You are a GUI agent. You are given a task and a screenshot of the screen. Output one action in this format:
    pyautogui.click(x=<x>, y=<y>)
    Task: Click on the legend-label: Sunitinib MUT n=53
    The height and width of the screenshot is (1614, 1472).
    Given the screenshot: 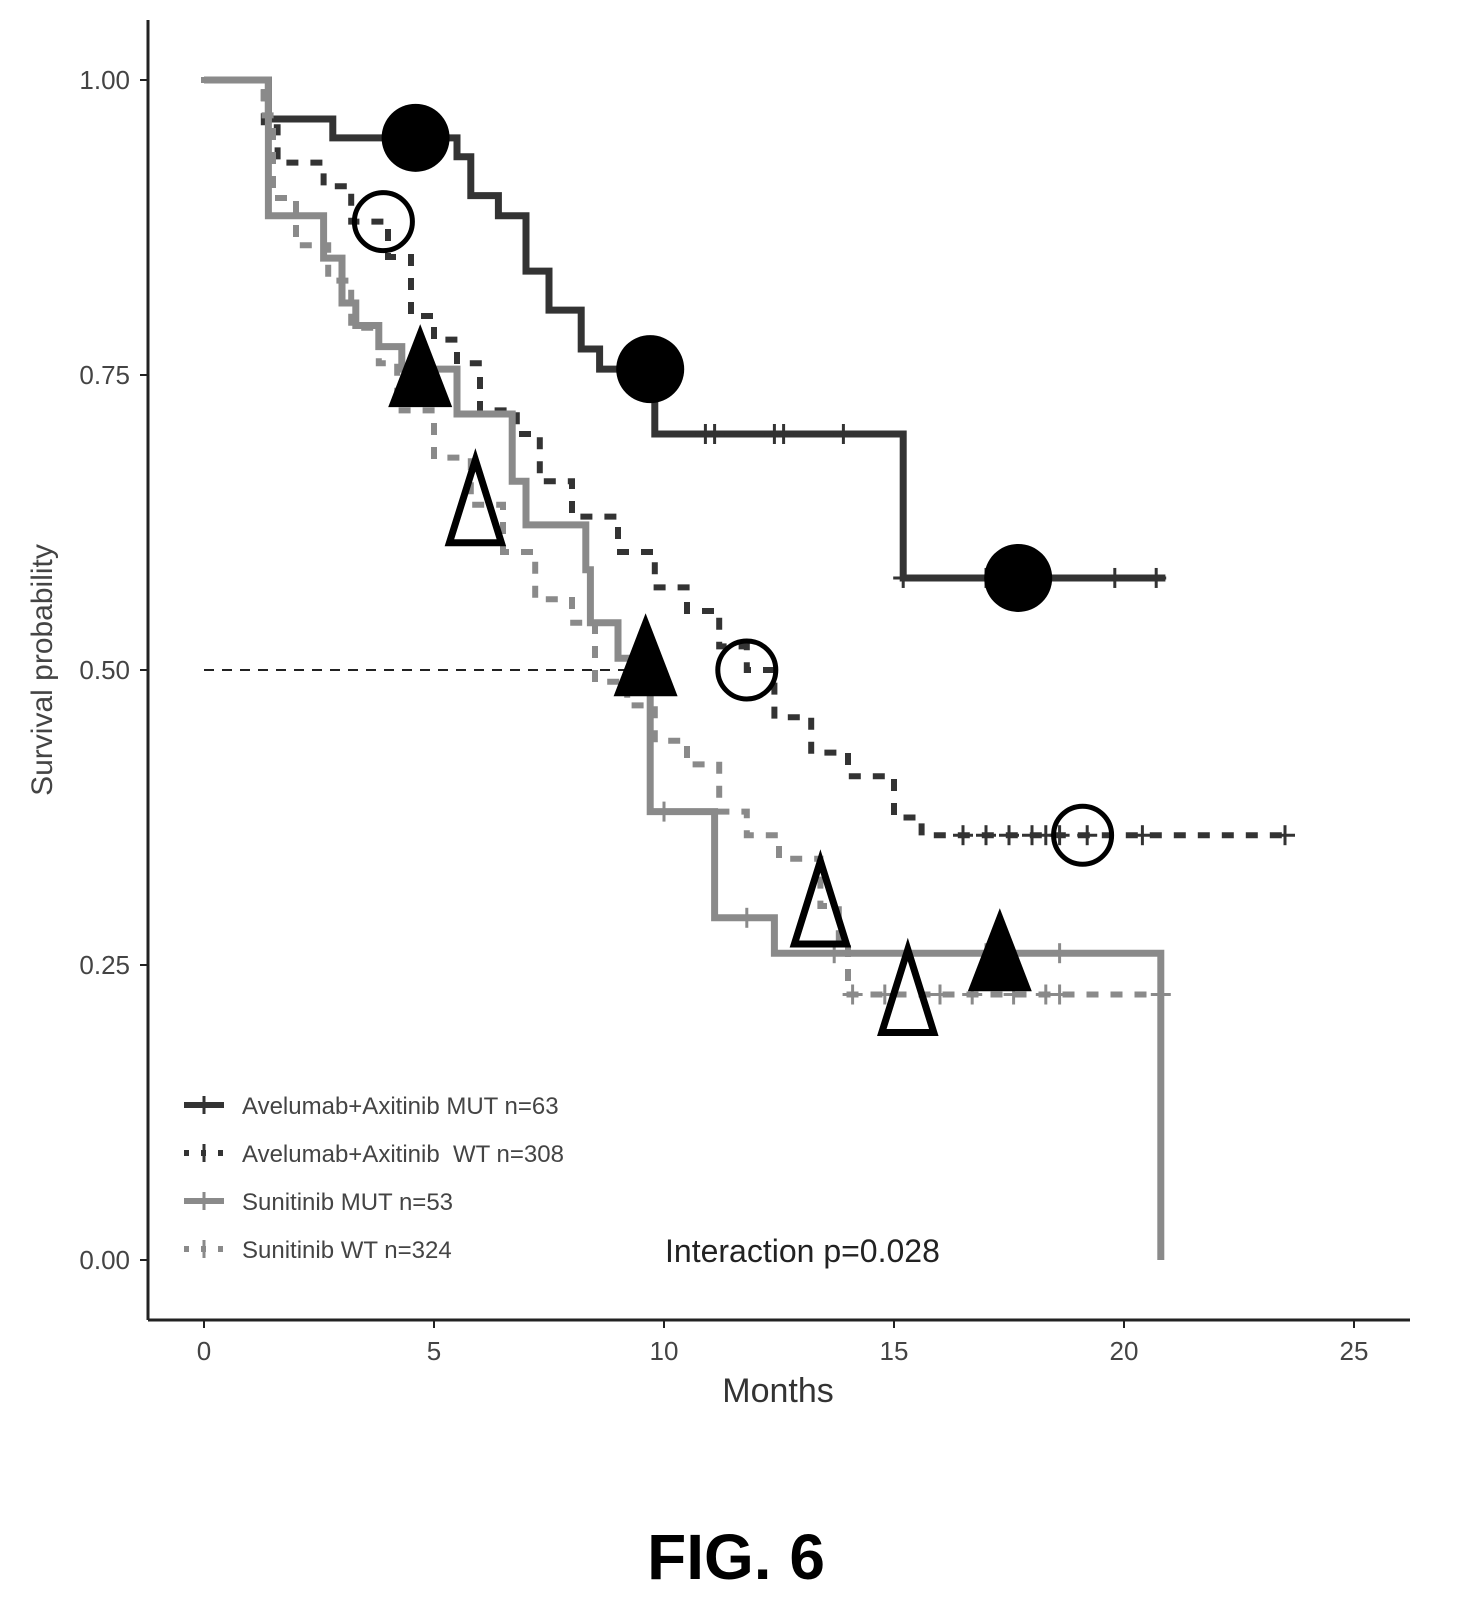 What is the action you would take?
    pyautogui.click(x=347, y=1202)
    